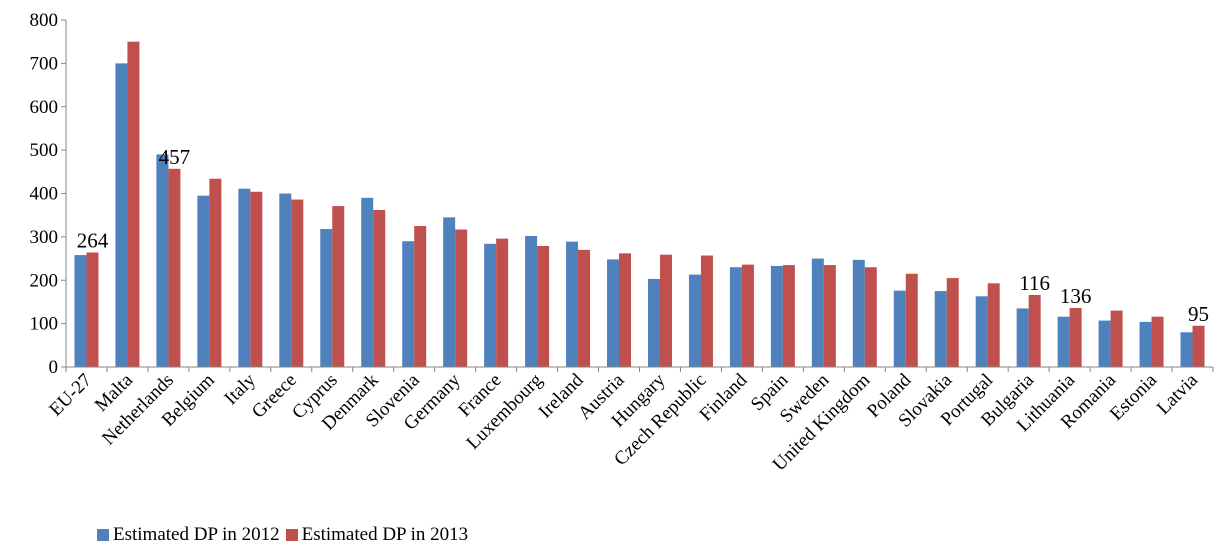  Describe the element at coordinates (44, 107) in the screenshot. I see `y-tick-label: 600` at that location.